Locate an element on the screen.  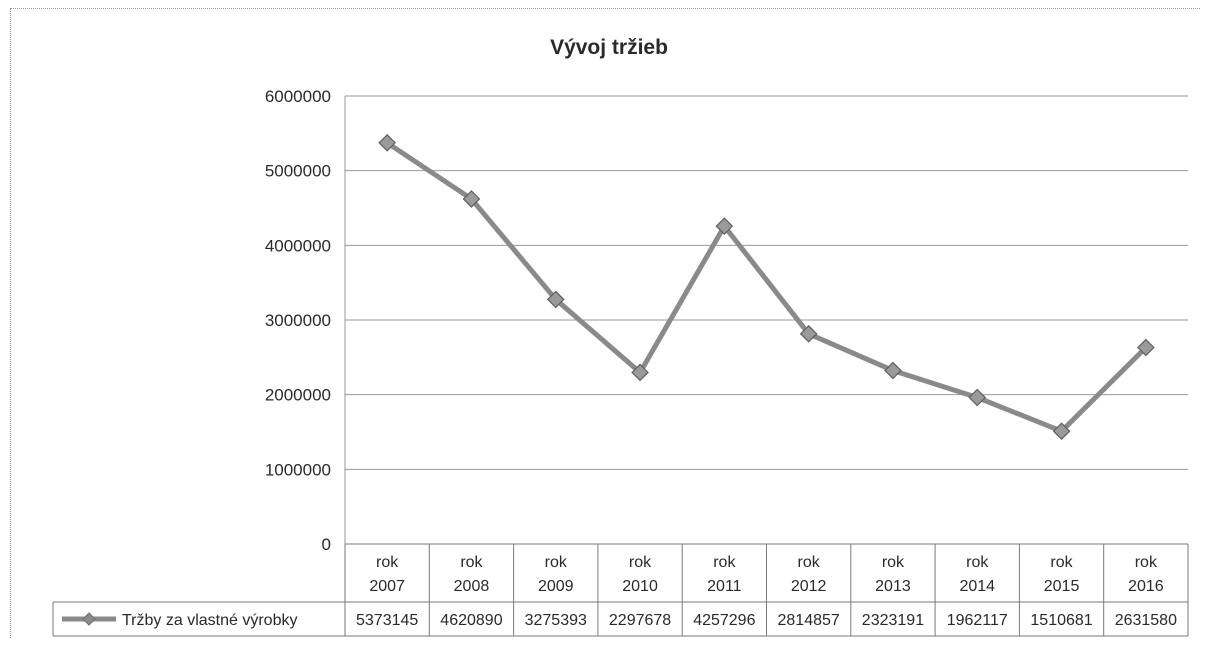
x-tick-label: 2012 is located at coordinates (809, 586).